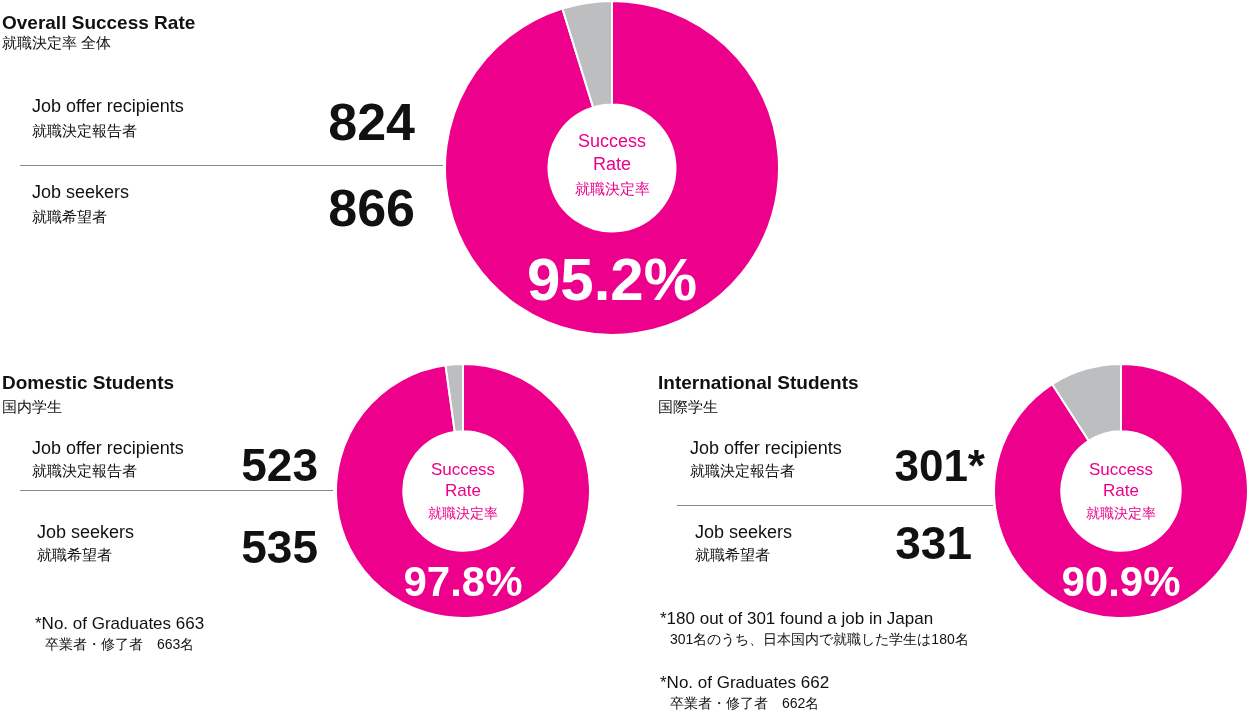 The image size is (1250, 719). Describe the element at coordinates (463, 581) in the screenshot. I see `data-label: 97.8%` at that location.